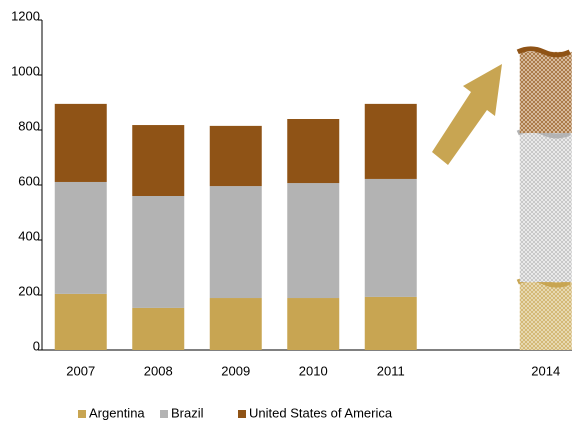  I want to click on x-tick-label: 2010, so click(313, 370).